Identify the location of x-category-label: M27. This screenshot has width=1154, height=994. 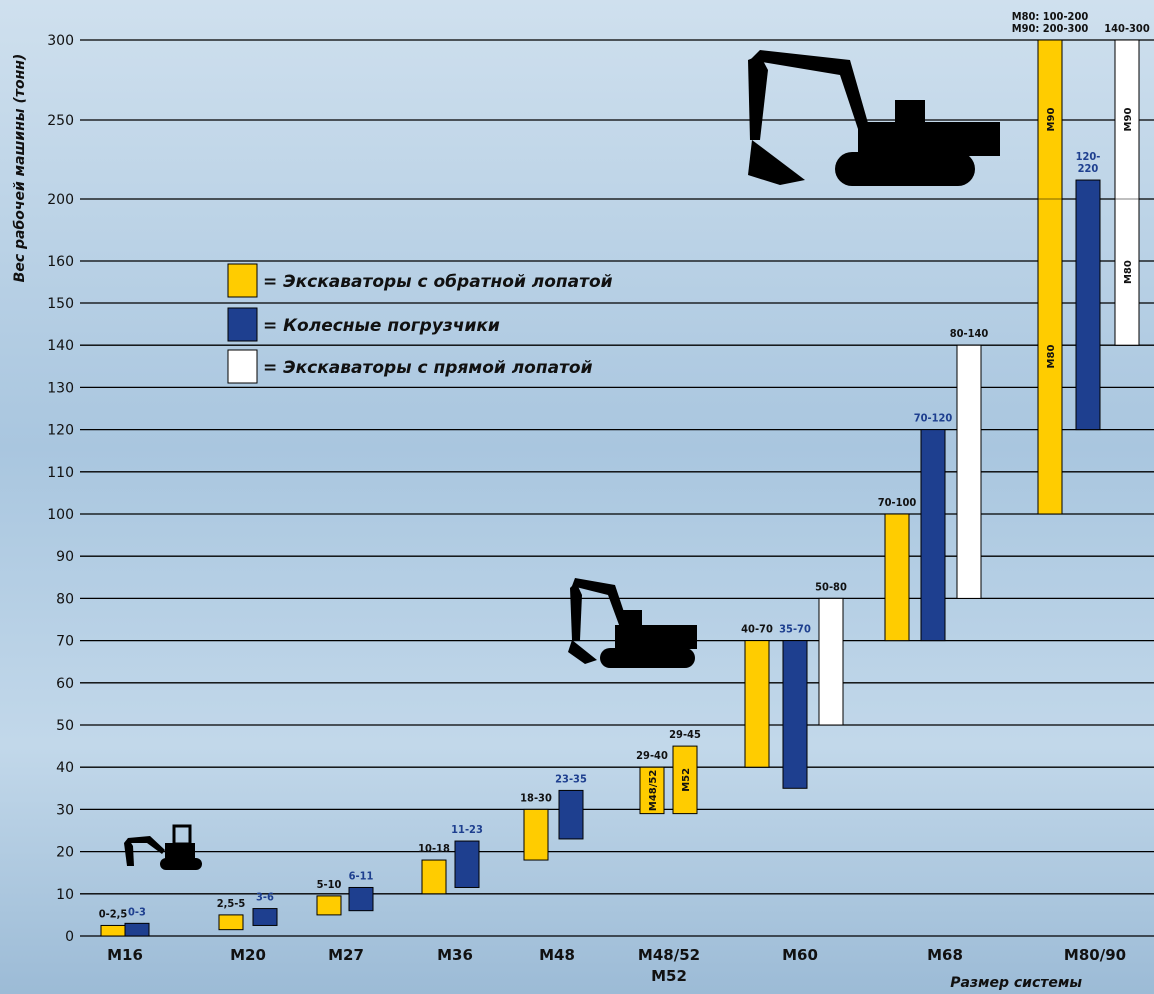
(346, 955).